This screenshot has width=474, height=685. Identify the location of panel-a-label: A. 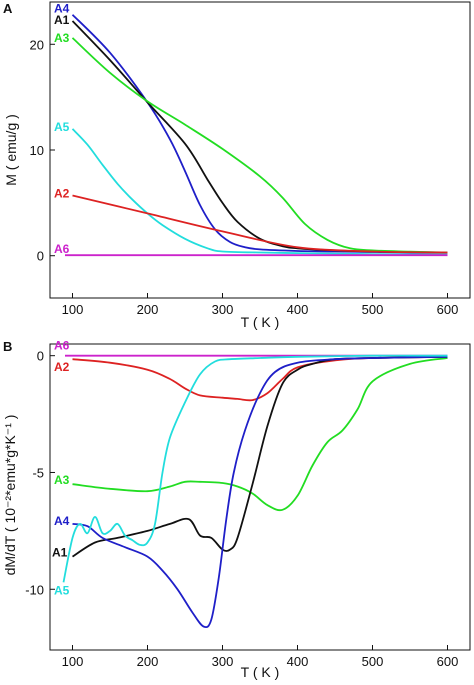
(8, 8).